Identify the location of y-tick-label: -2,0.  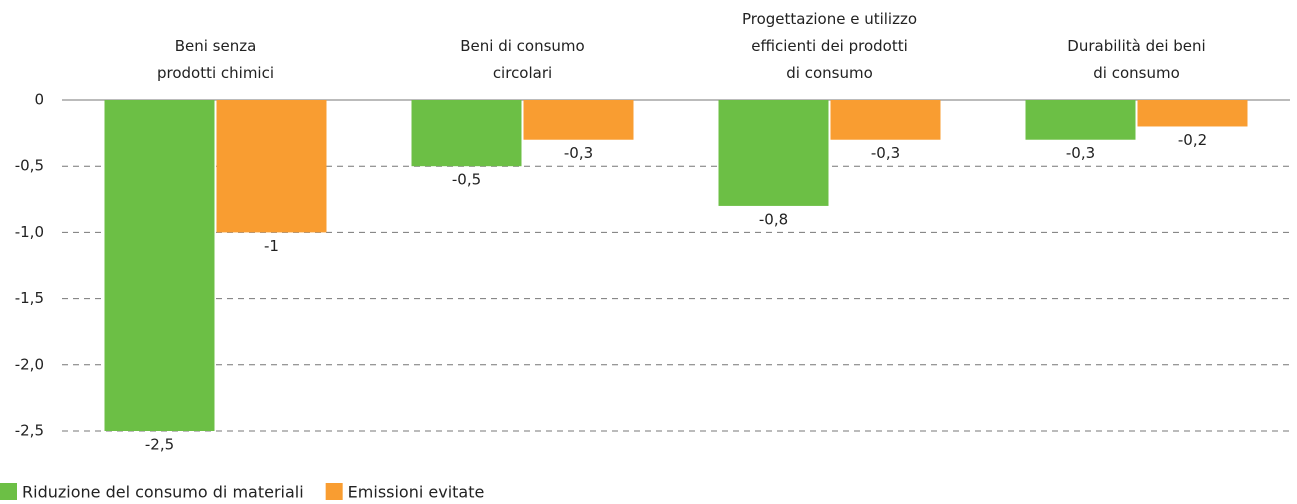
(29, 364).